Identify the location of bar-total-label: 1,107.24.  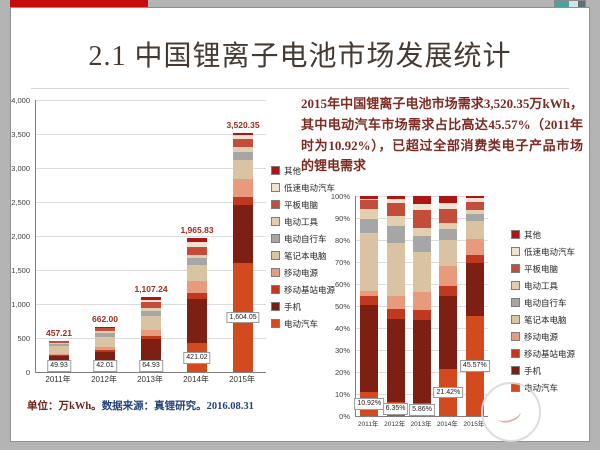
(151, 288).